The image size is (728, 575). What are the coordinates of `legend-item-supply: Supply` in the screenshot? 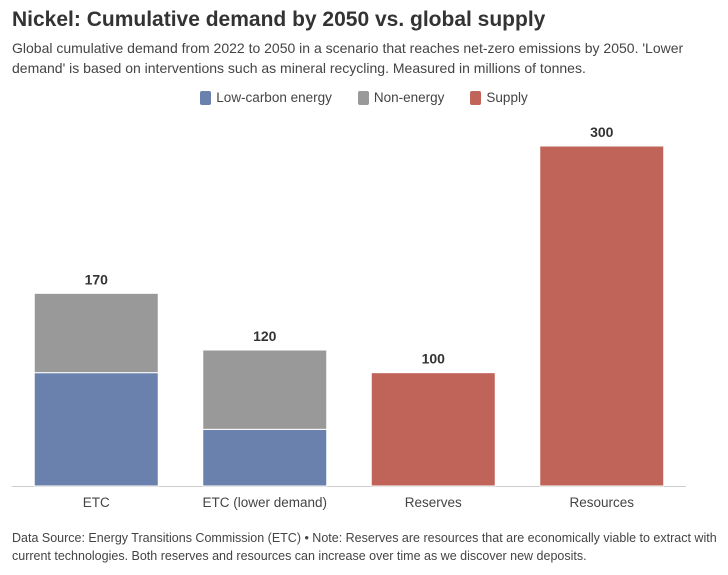 It's located at (499, 97).